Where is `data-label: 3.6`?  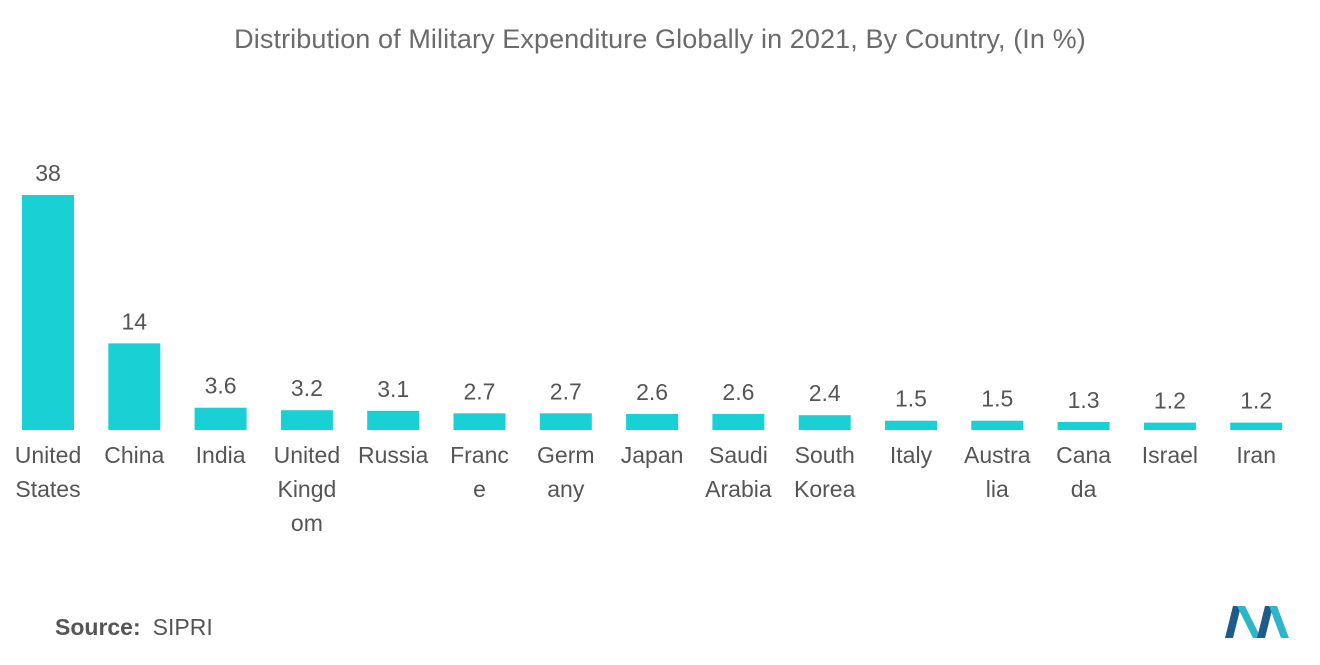 data-label: 3.6 is located at coordinates (221, 386).